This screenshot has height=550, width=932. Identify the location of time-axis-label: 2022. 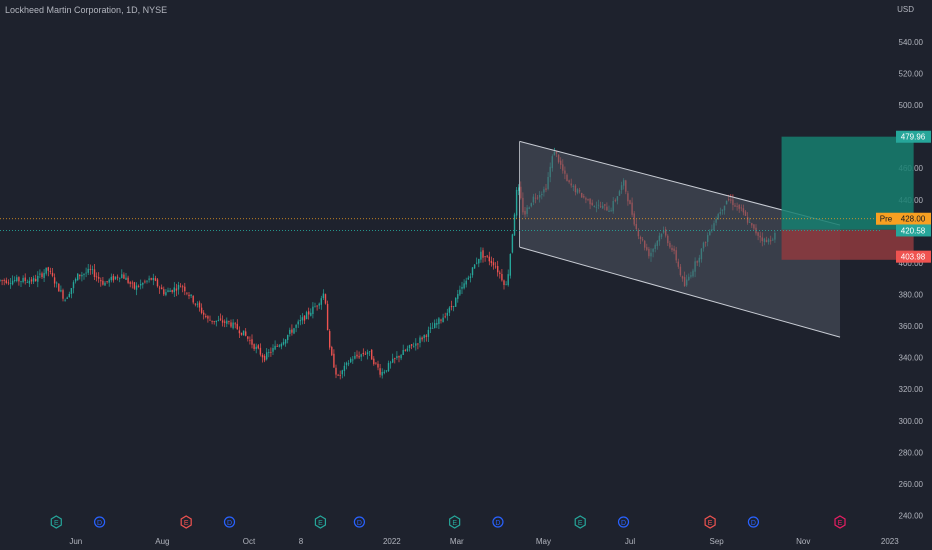
(392, 541).